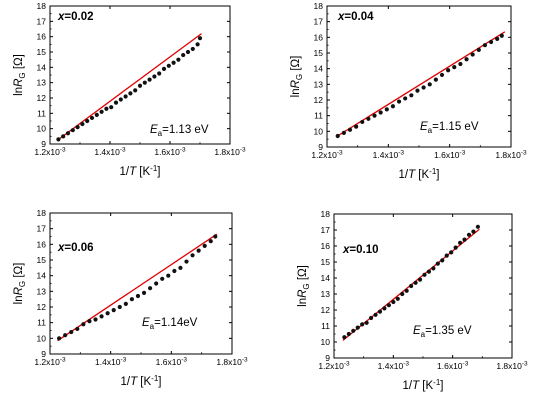 The height and width of the screenshot is (416, 550). I want to click on composition-label: x=0.06, so click(75, 248).